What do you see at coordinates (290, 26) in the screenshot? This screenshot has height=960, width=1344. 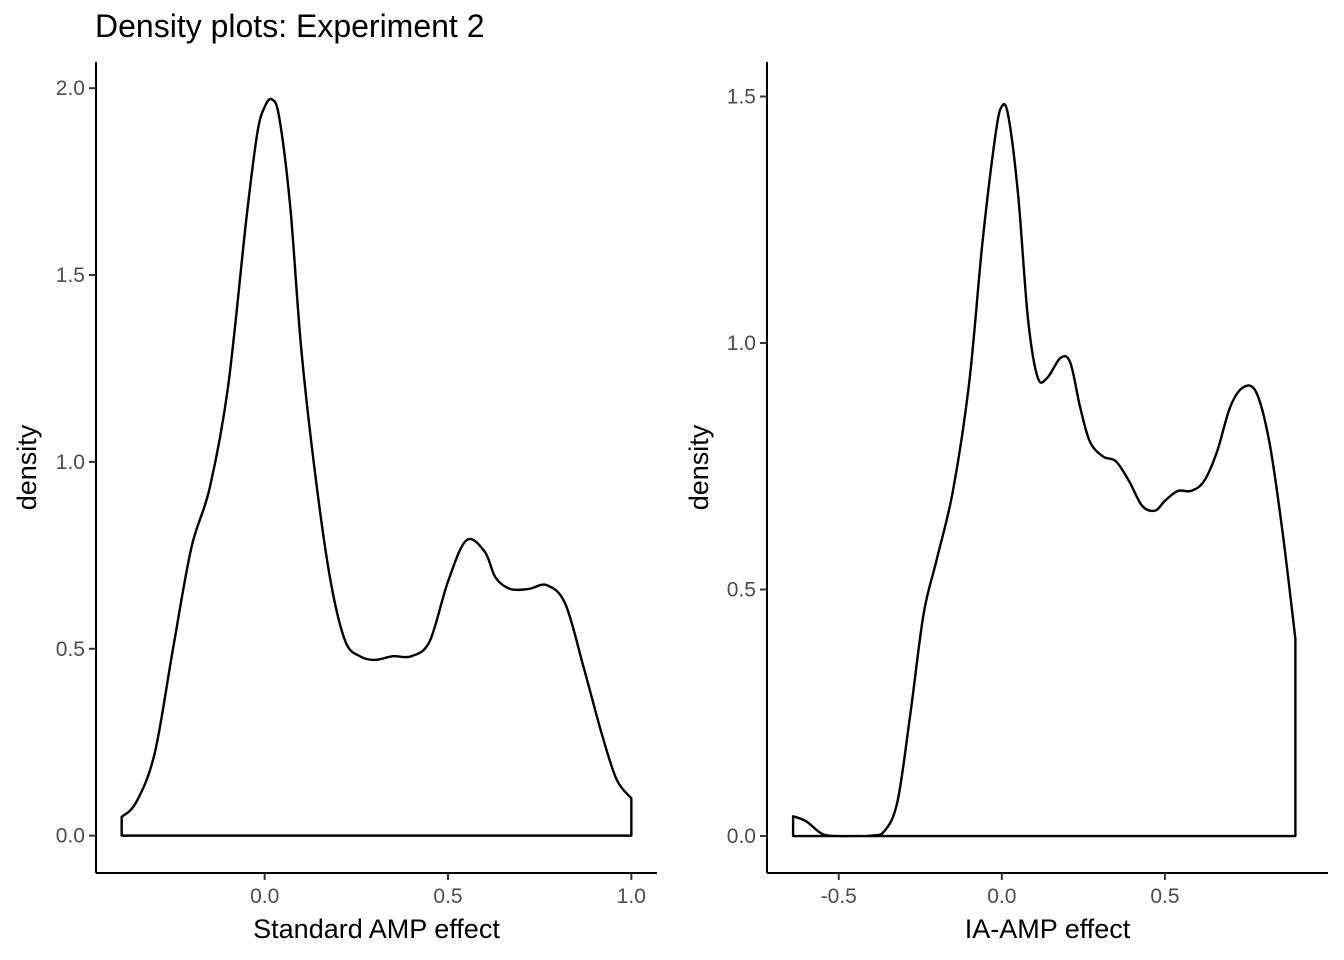 I see `page-title: Density plots: Experiment 2` at bounding box center [290, 26].